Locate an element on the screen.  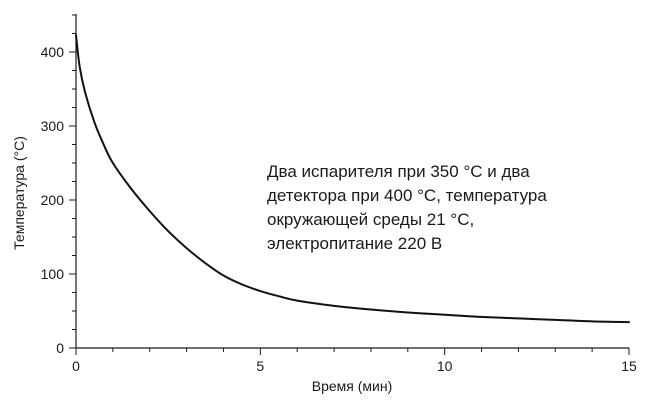
annotation-line-2: детектора при 400 °С, температура is located at coordinates (407, 195).